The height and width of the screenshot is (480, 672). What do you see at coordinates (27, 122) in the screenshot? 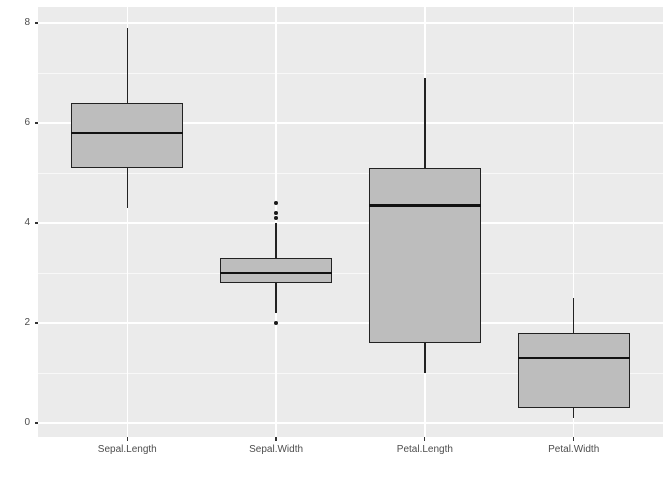
I see `y-tick-label: 6` at bounding box center [27, 122].